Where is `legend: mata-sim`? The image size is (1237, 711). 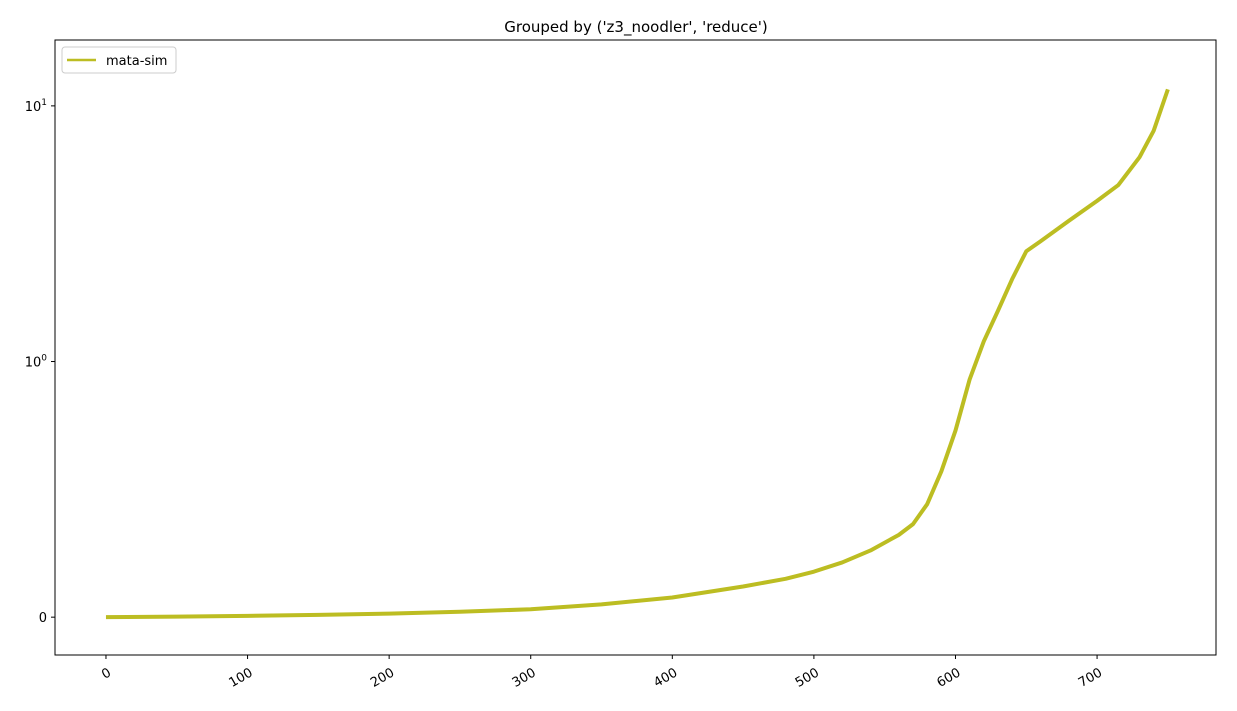 legend: mata-sim is located at coordinates (119, 60).